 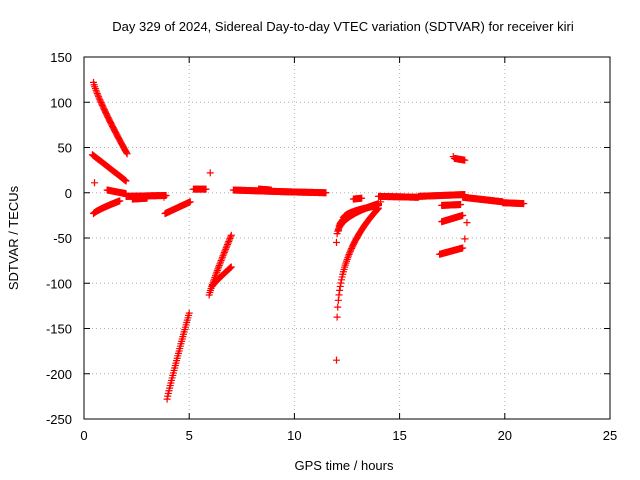 I want to click on y-axis-label: SDTVAR / TECUs, so click(x=13, y=237).